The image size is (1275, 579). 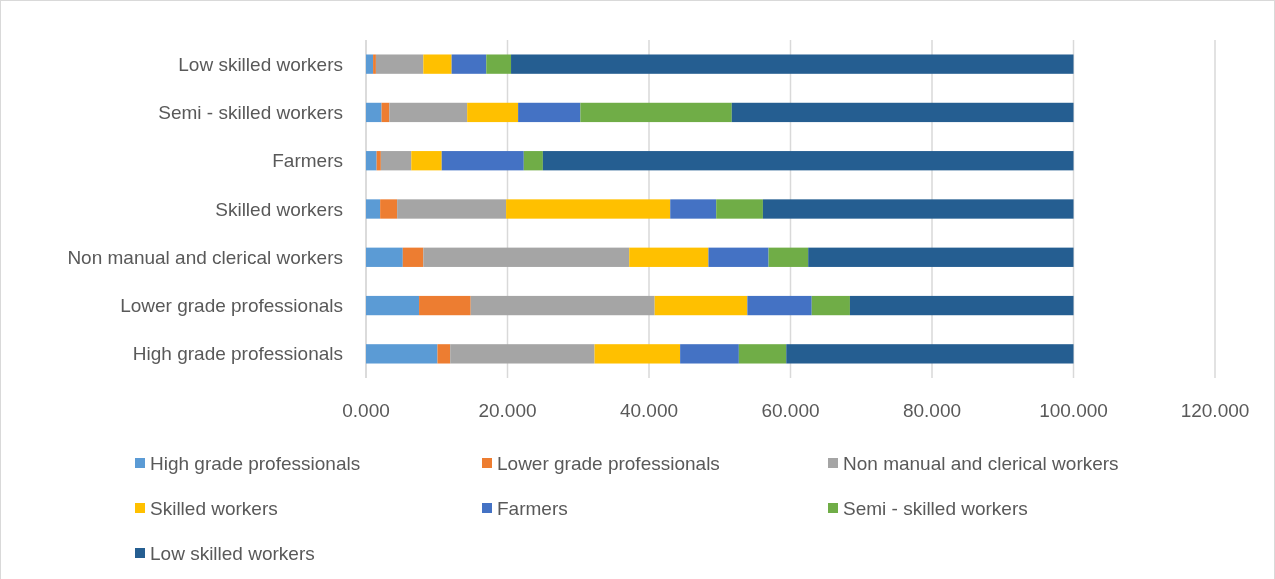 What do you see at coordinates (649, 410) in the screenshot?
I see `x-tick-label: 40.000` at bounding box center [649, 410].